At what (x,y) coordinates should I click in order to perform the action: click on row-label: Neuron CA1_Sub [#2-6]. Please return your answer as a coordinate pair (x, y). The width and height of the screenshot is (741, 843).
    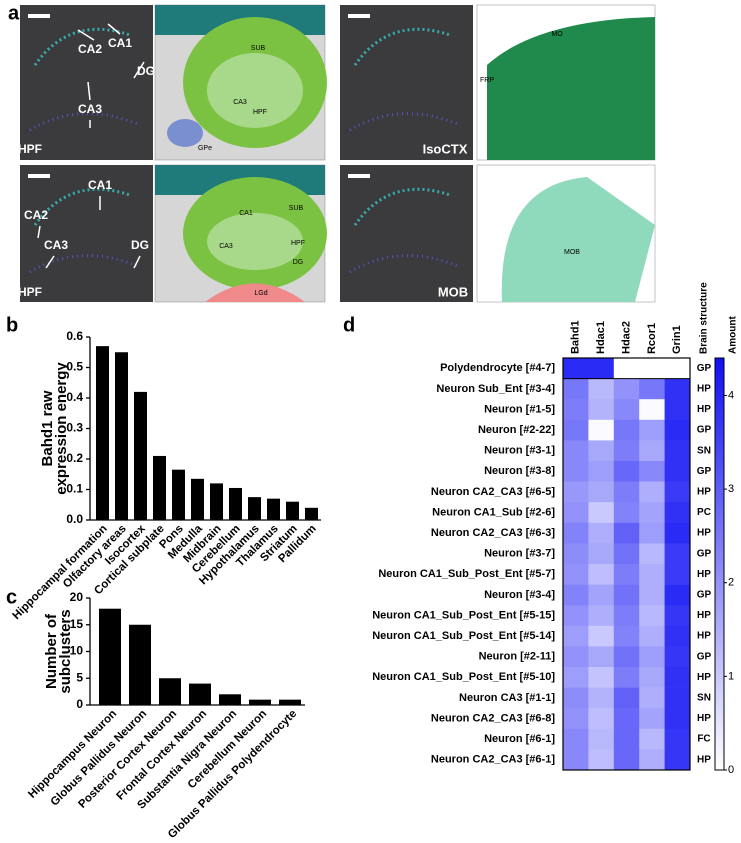
    Looking at the image, I should click on (493, 512).